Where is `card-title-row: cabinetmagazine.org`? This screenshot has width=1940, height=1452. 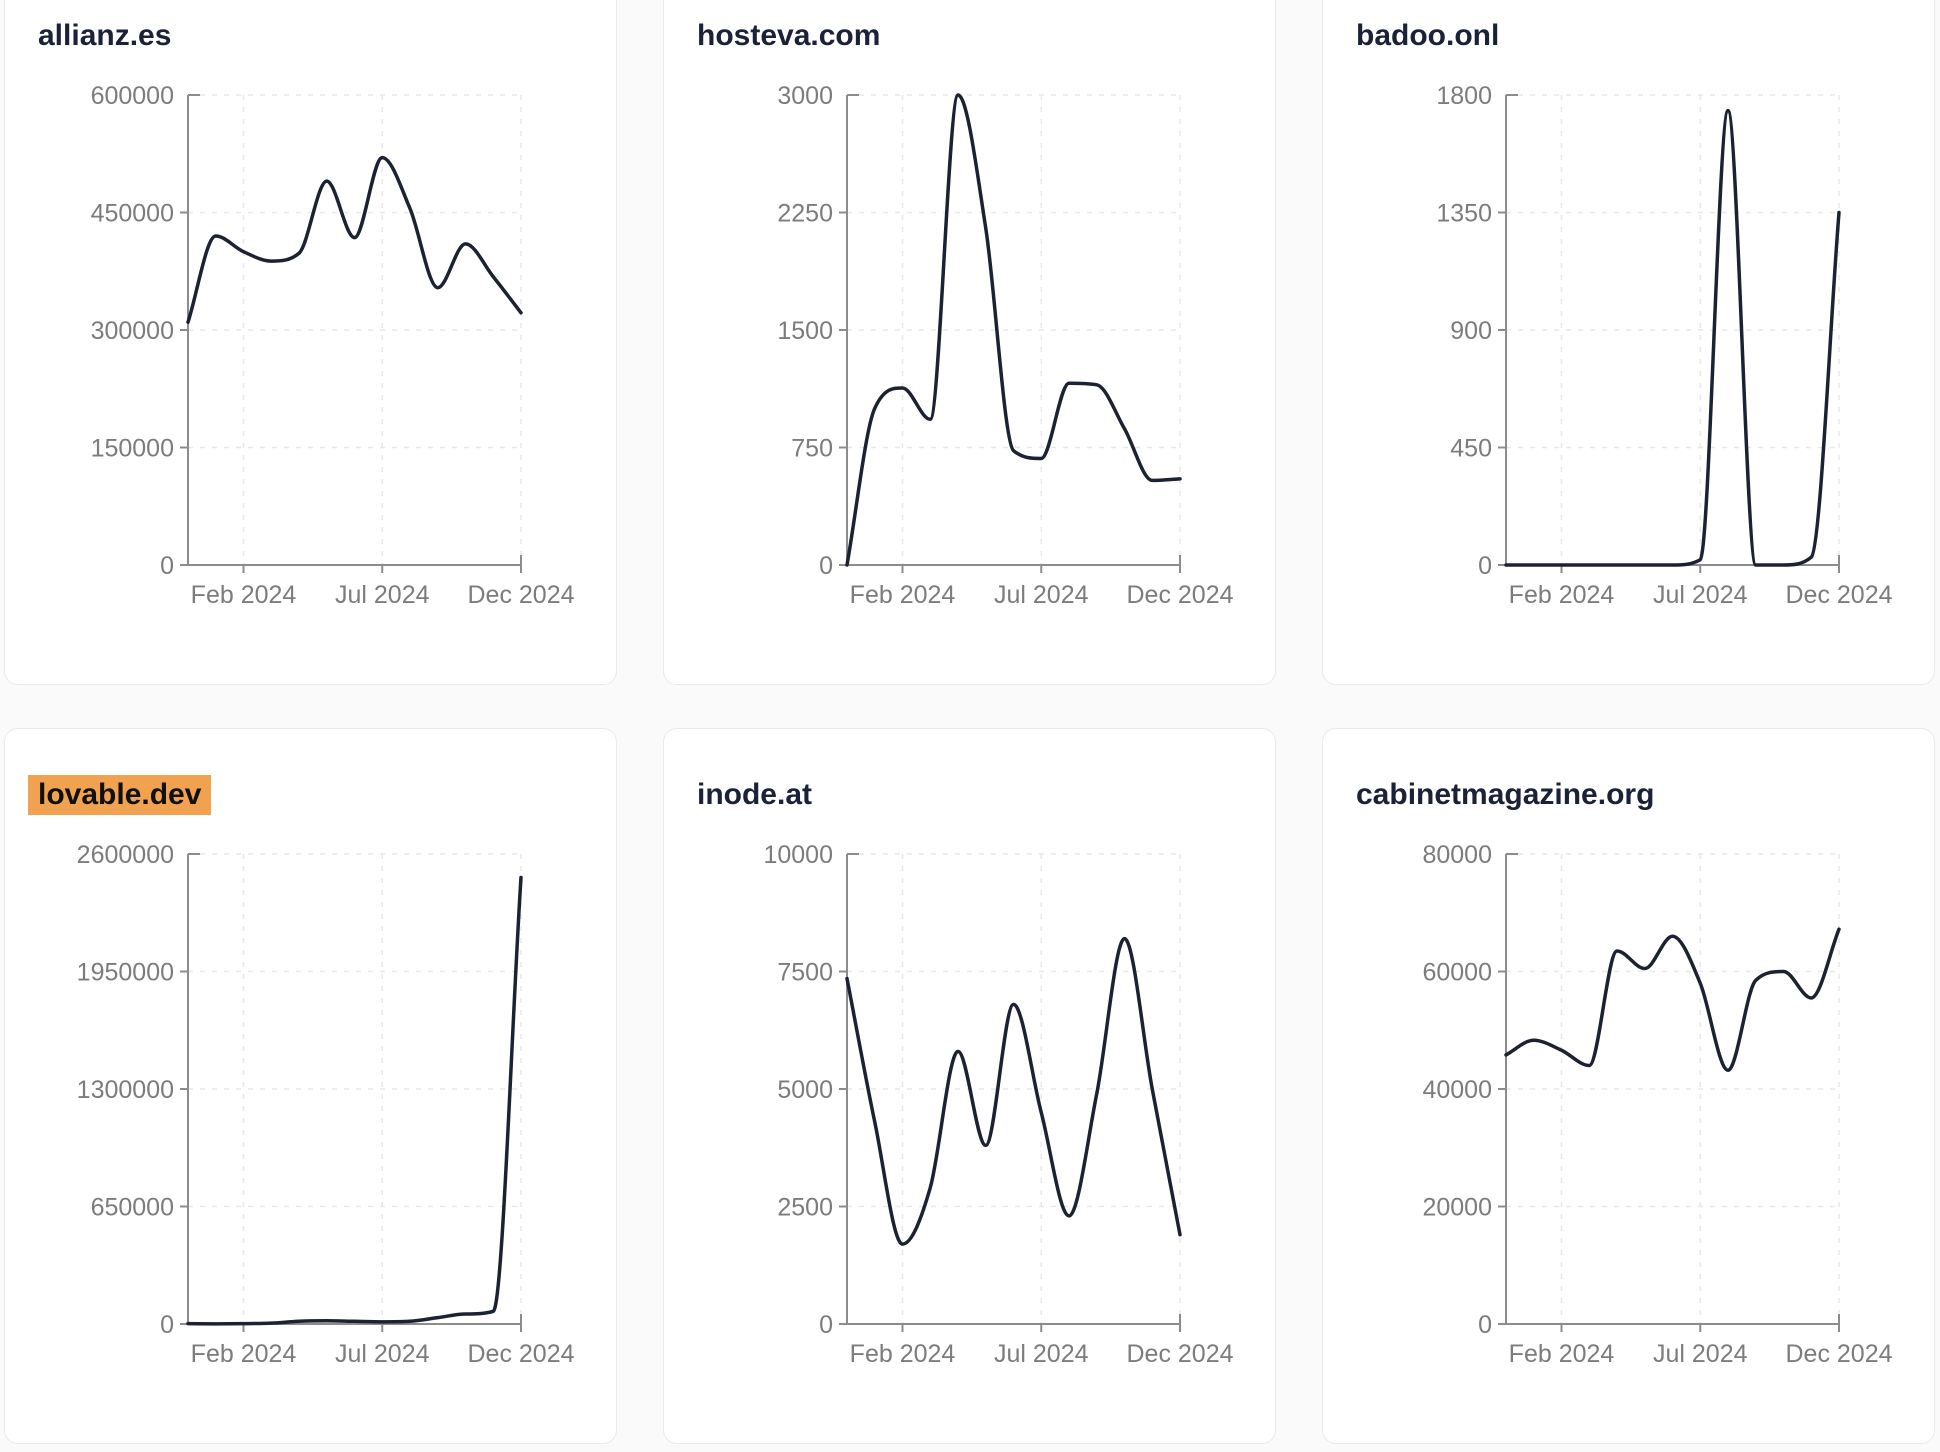
card-title-row: cabinetmagazine.org is located at coordinates (1628, 774).